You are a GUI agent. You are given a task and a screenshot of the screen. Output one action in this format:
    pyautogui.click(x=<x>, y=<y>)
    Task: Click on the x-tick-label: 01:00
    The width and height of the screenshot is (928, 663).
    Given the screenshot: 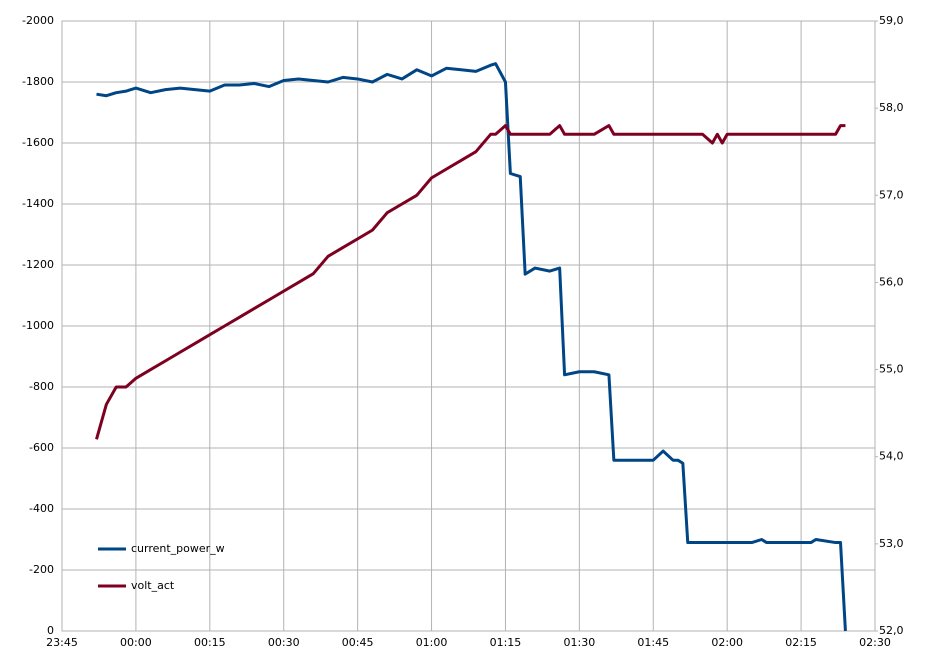 What is the action you would take?
    pyautogui.click(x=432, y=642)
    